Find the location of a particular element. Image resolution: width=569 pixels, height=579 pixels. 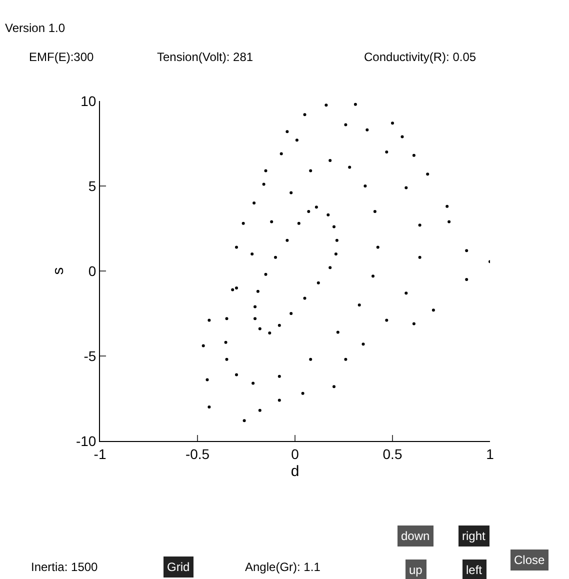

y-tick-label: 5 is located at coordinates (92, 186).